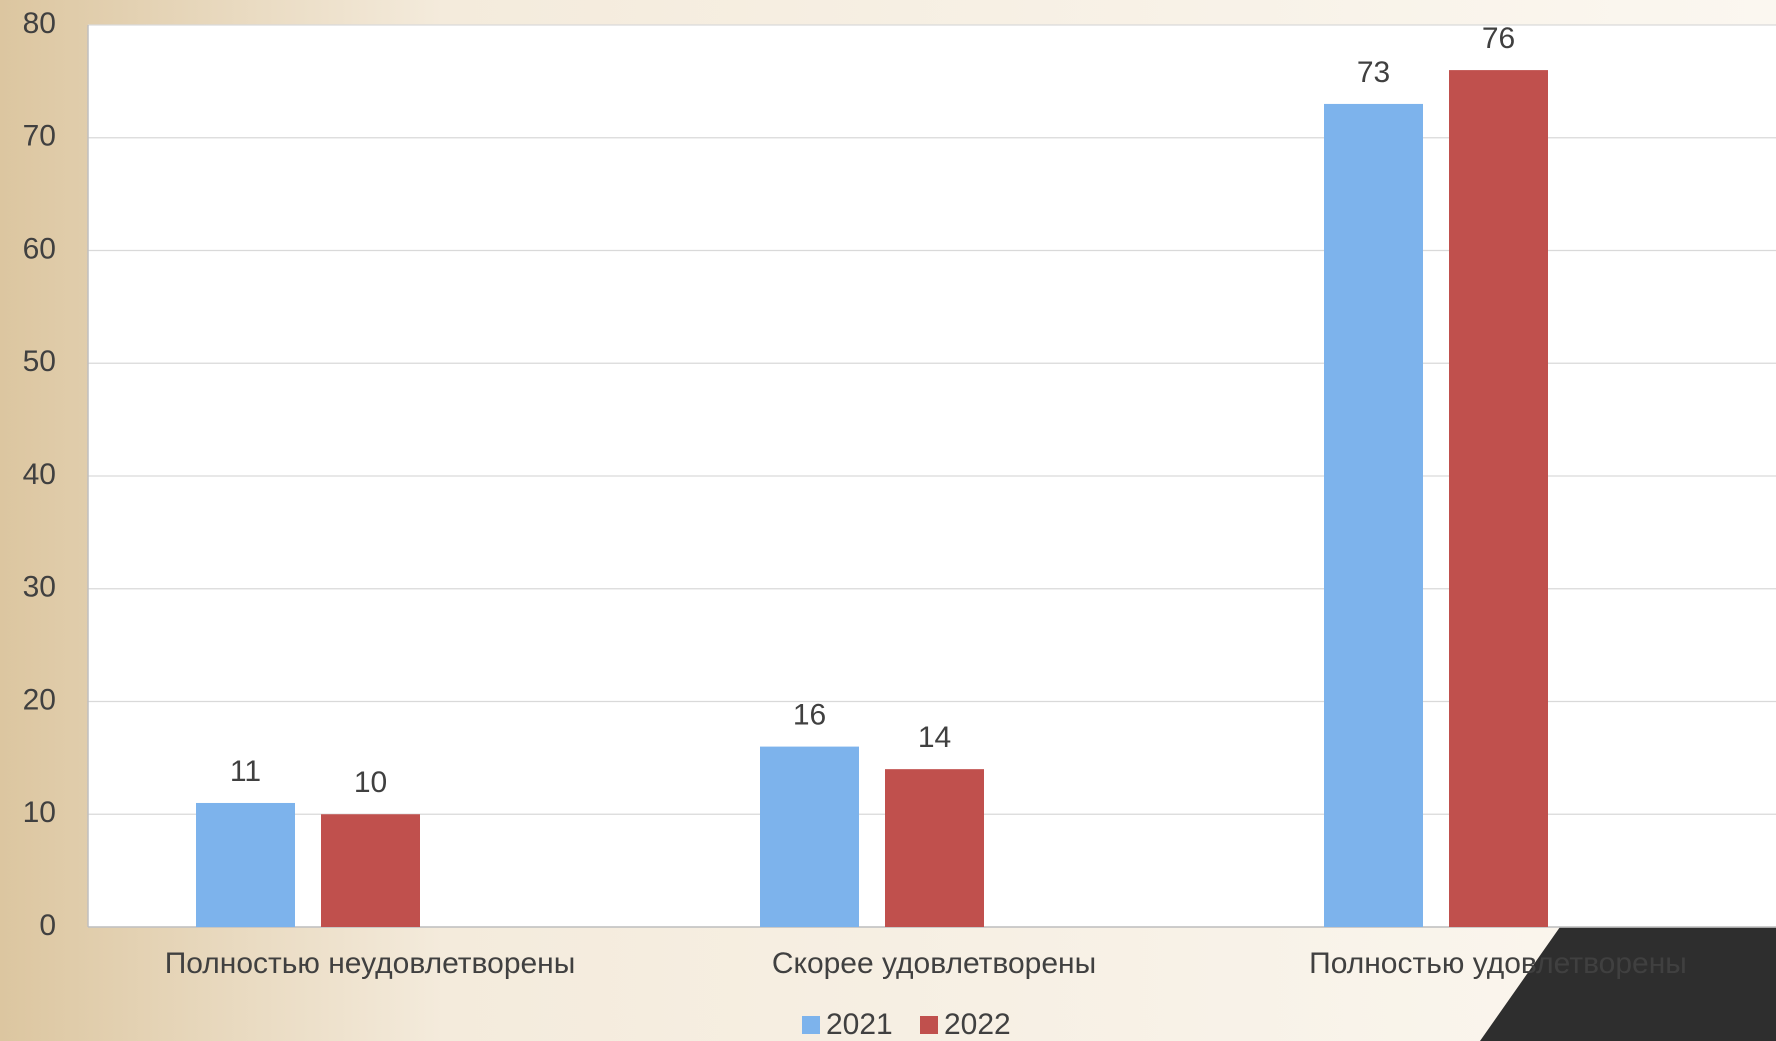 Image resolution: width=1776 pixels, height=1041 pixels. What do you see at coordinates (370, 963) in the screenshot?
I see `x-tick-label: Полностью неудовлетворены` at bounding box center [370, 963].